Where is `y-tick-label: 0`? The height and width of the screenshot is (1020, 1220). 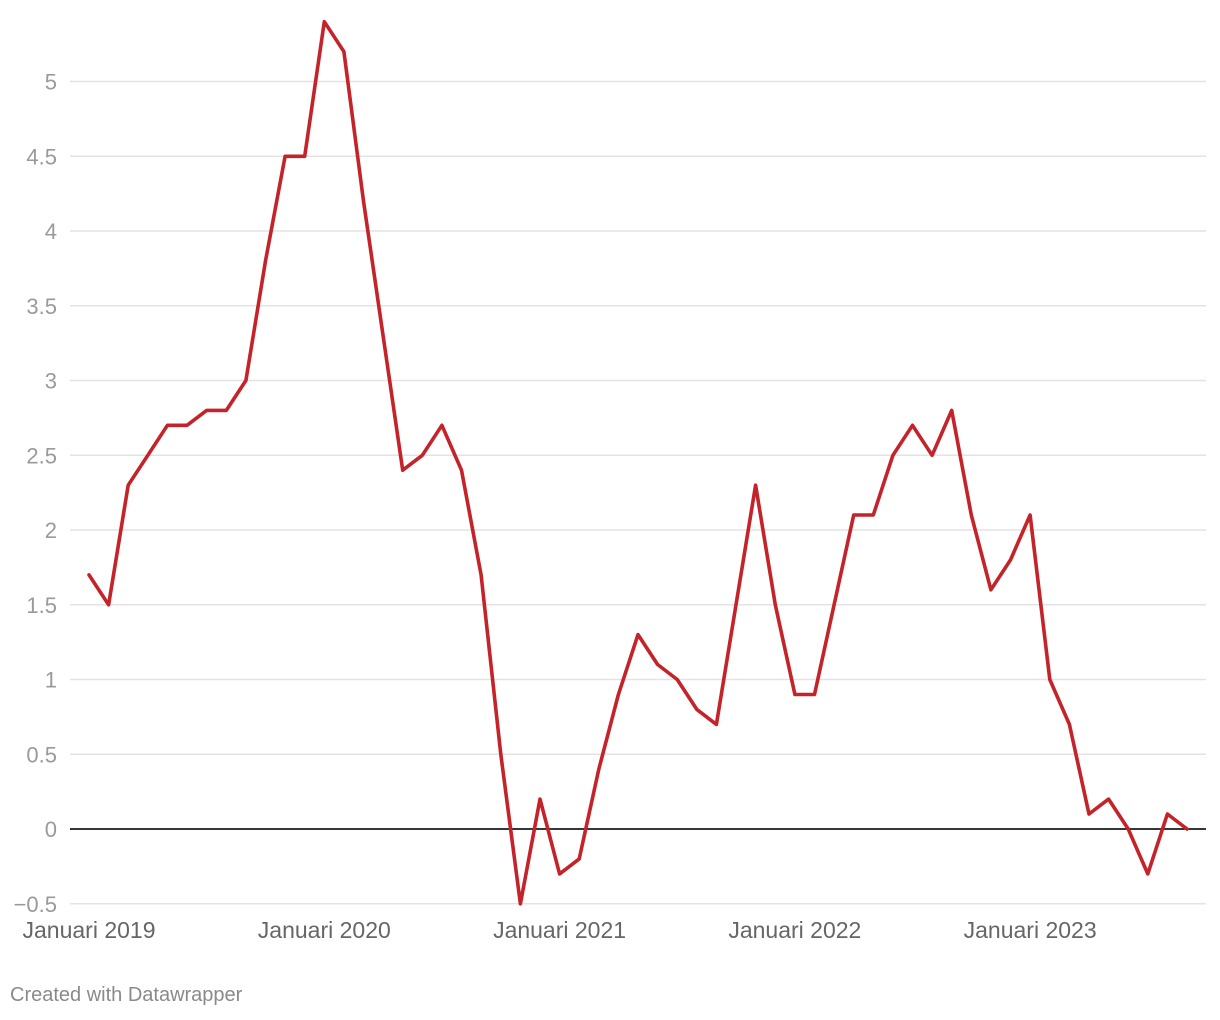
y-tick-label: 0 is located at coordinates (51, 829).